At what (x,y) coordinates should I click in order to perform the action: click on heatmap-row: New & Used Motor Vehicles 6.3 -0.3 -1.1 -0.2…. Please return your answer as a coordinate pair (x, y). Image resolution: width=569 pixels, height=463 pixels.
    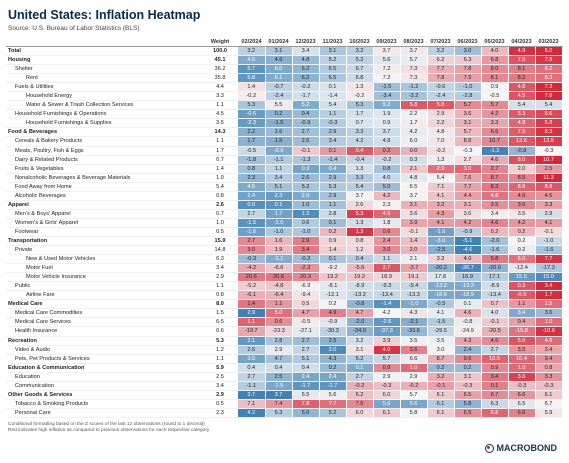
    Looking at the image, I should click on (284, 259).